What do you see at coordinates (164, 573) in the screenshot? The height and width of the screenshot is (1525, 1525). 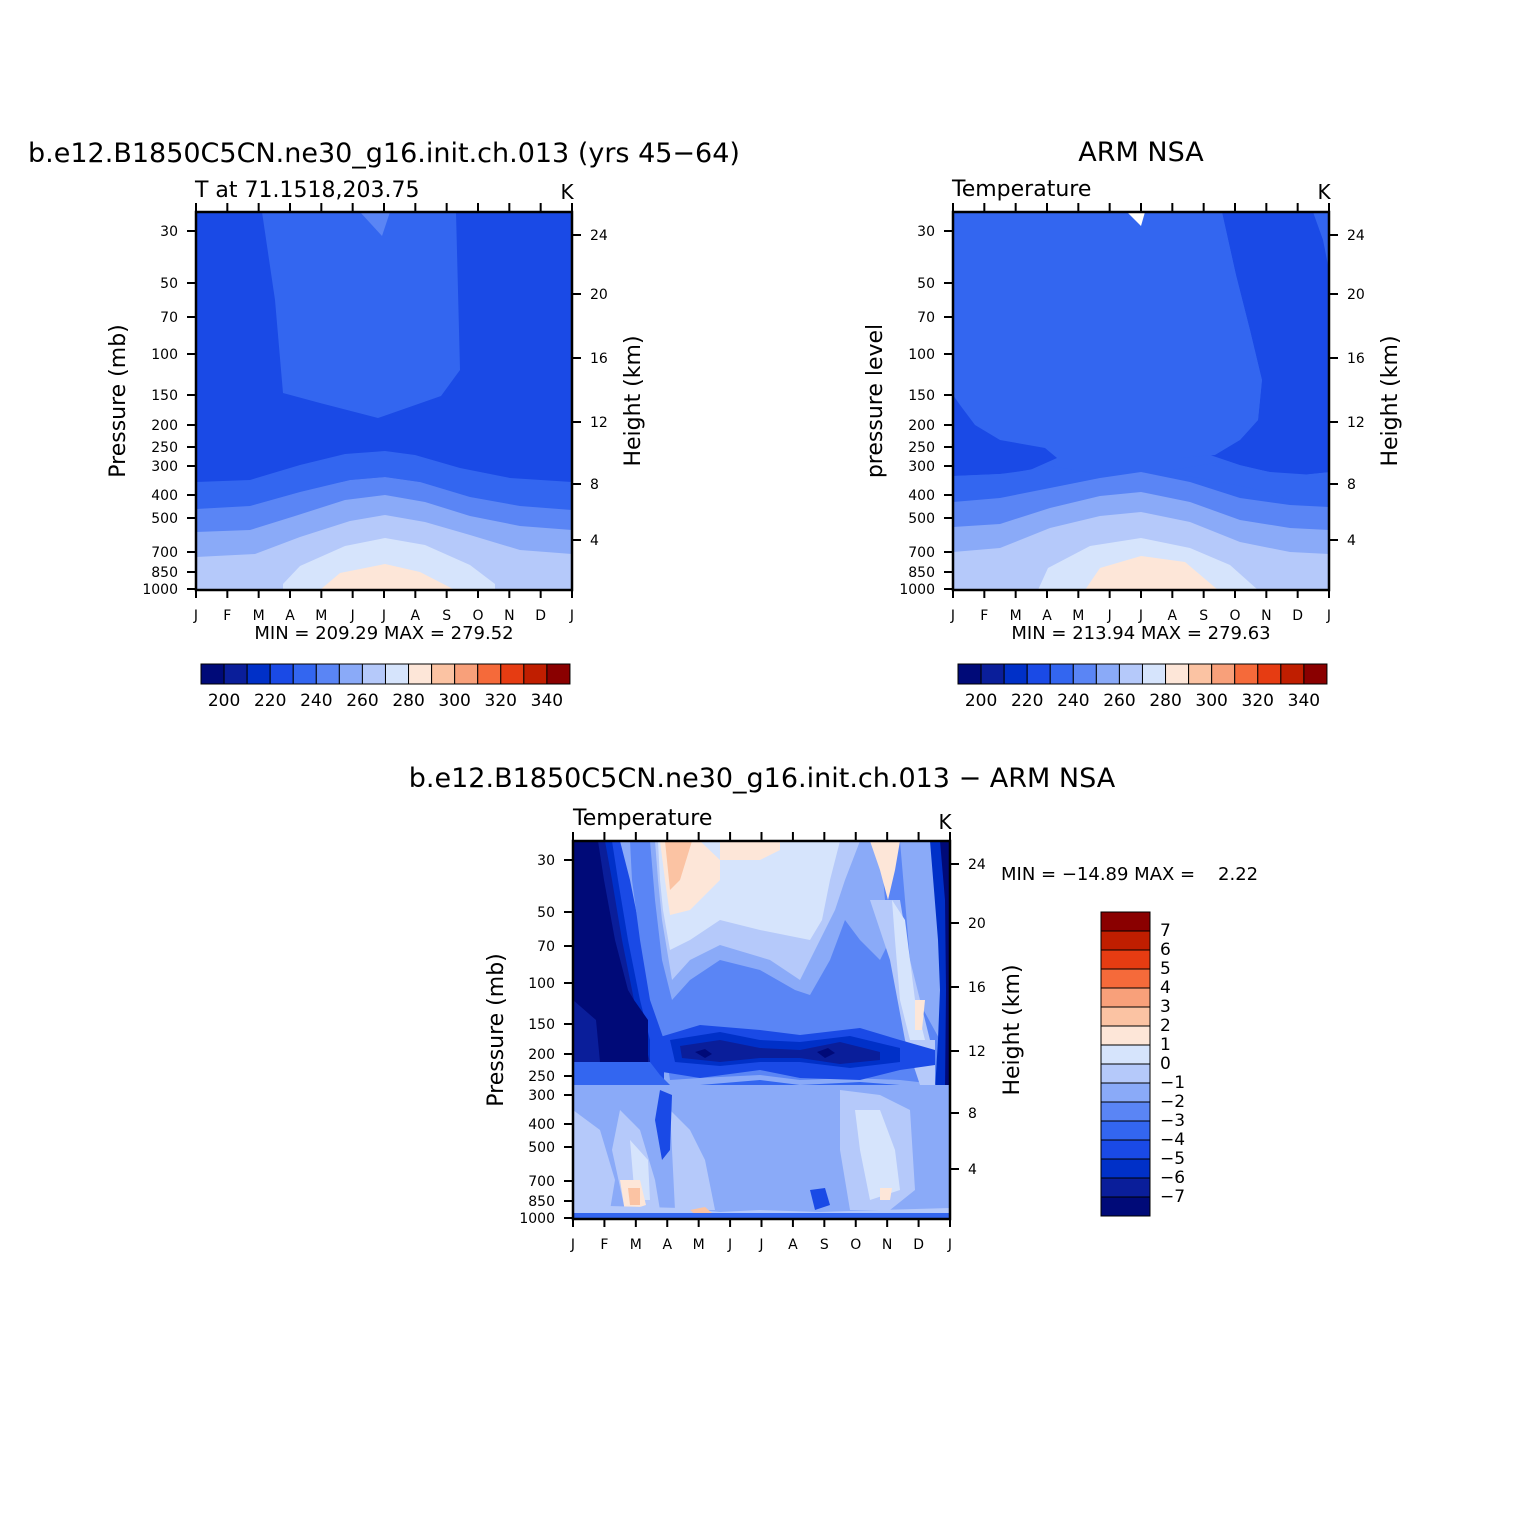 I see `pressure-tick-label: 850` at bounding box center [164, 573].